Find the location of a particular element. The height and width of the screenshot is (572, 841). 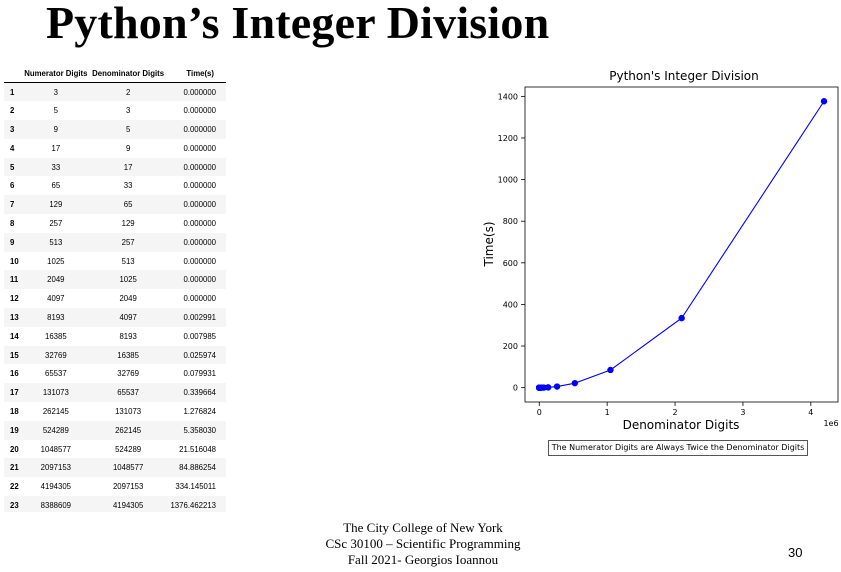

table-row: 5 33 17 0.000000 is located at coordinates (115, 167).